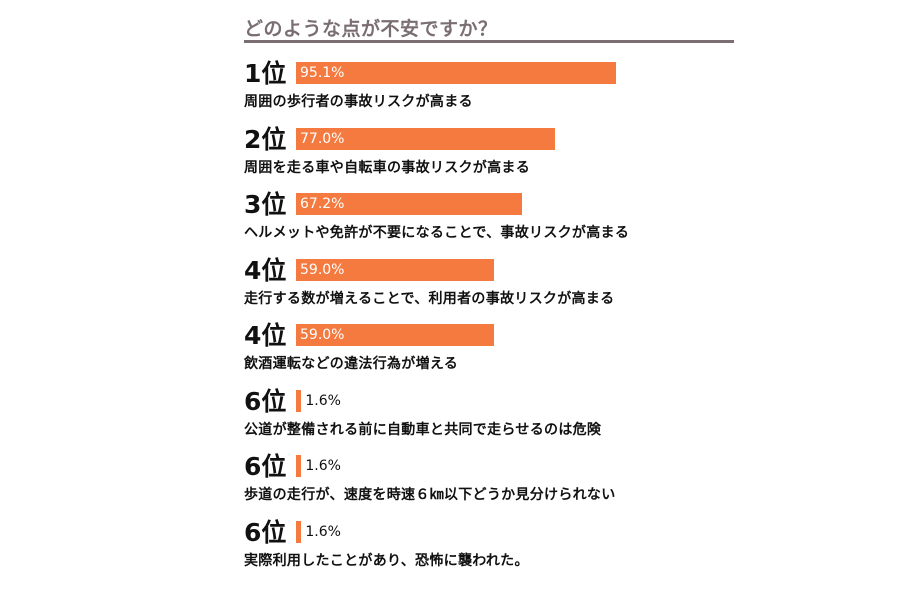  I want to click on rank-label: 2位, so click(265, 139).